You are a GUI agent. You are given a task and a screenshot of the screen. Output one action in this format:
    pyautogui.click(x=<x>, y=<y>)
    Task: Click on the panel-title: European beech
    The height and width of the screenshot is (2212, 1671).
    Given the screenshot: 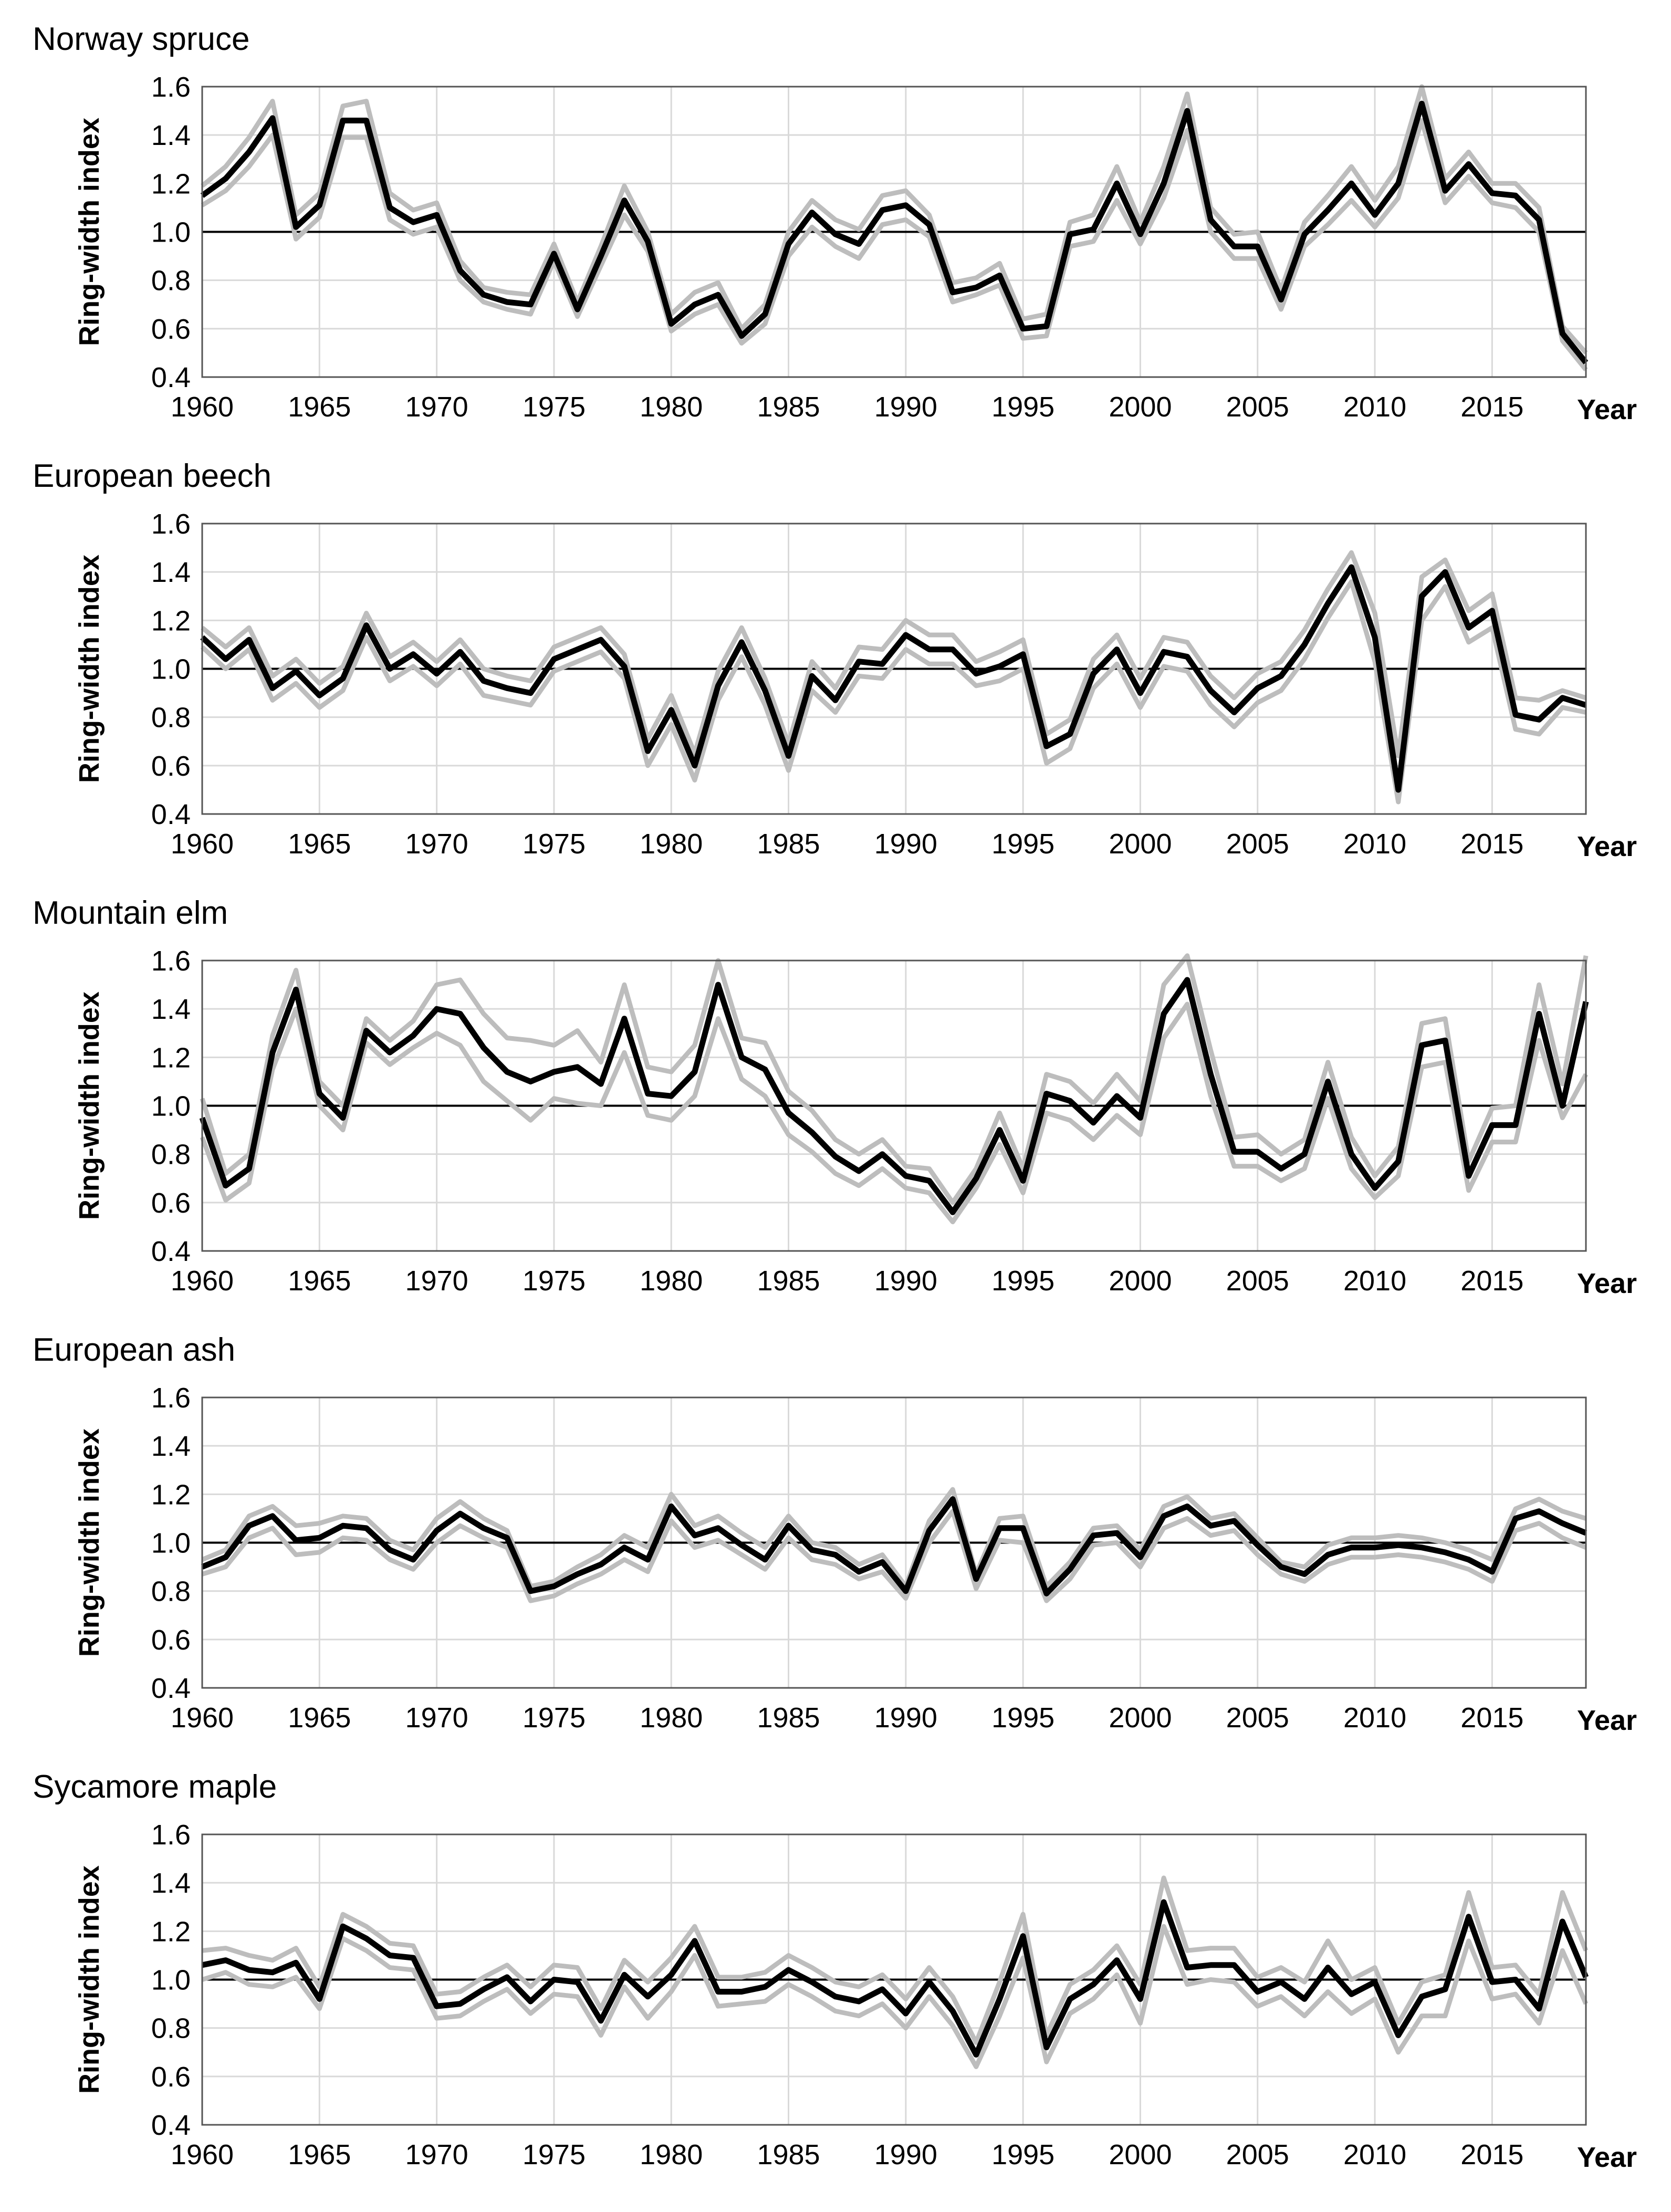 What is the action you would take?
    pyautogui.click(x=152, y=476)
    